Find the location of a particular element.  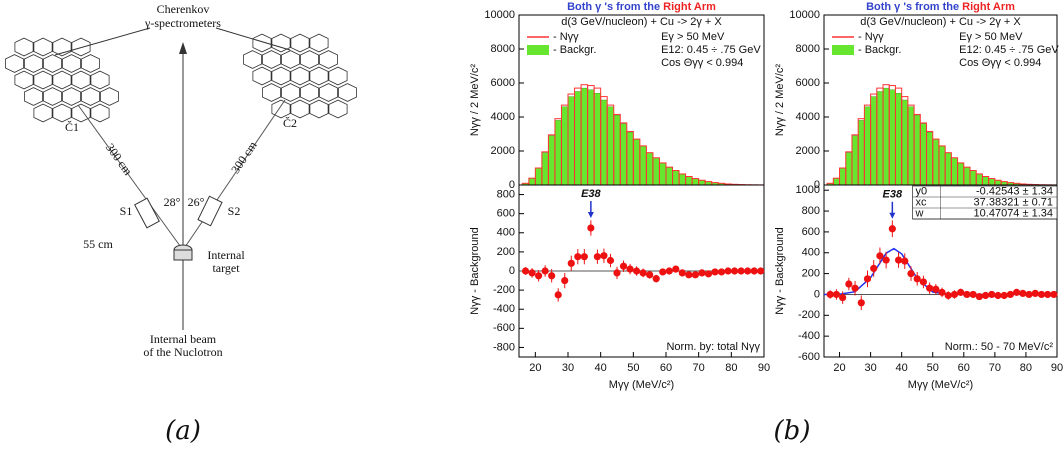

table-key: y0 is located at coordinates (922, 191).